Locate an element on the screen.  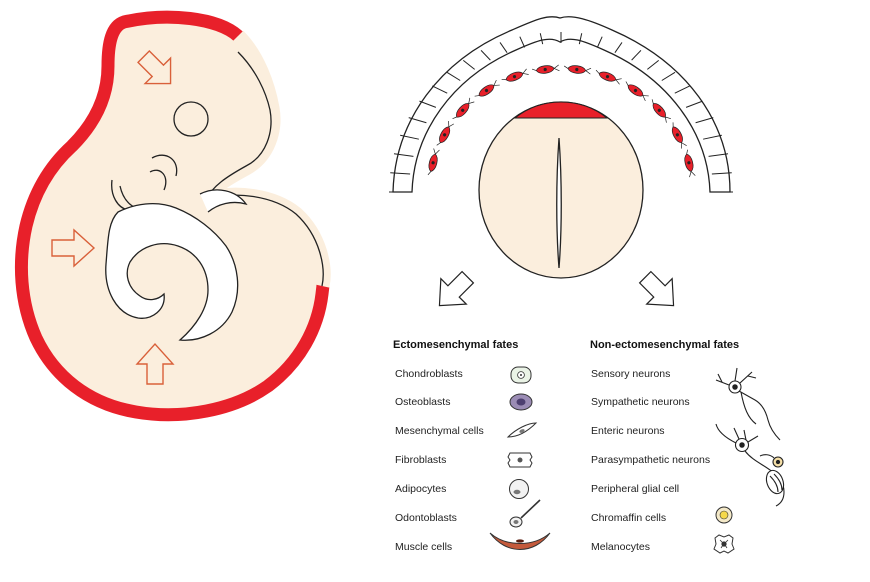
neural-crest-dorsal-cap is located at coordinates (561, 110).